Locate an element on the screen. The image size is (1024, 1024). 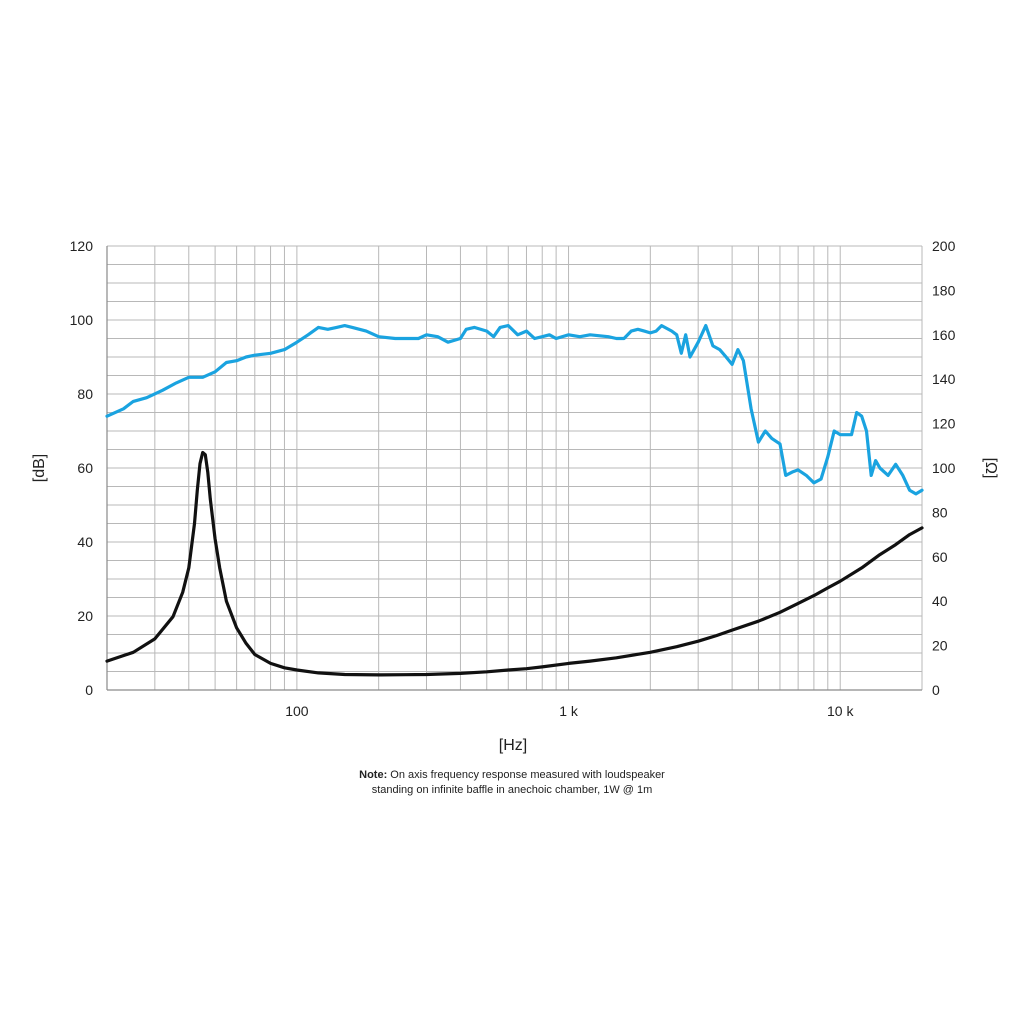
y-tick-label-right: 0 is located at coordinates (936, 690).